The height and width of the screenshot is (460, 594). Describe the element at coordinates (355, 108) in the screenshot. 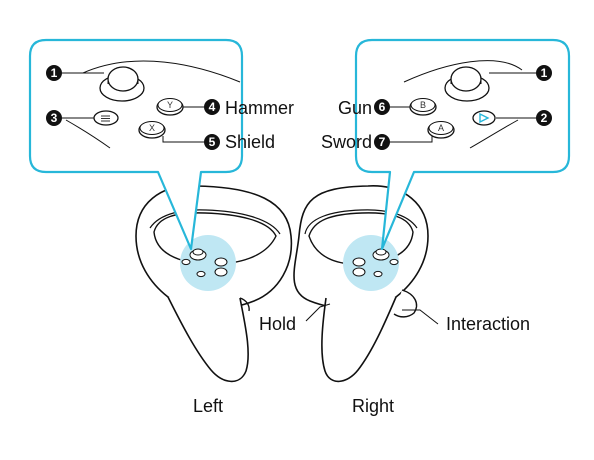

I see `label-gun: Gun` at that location.